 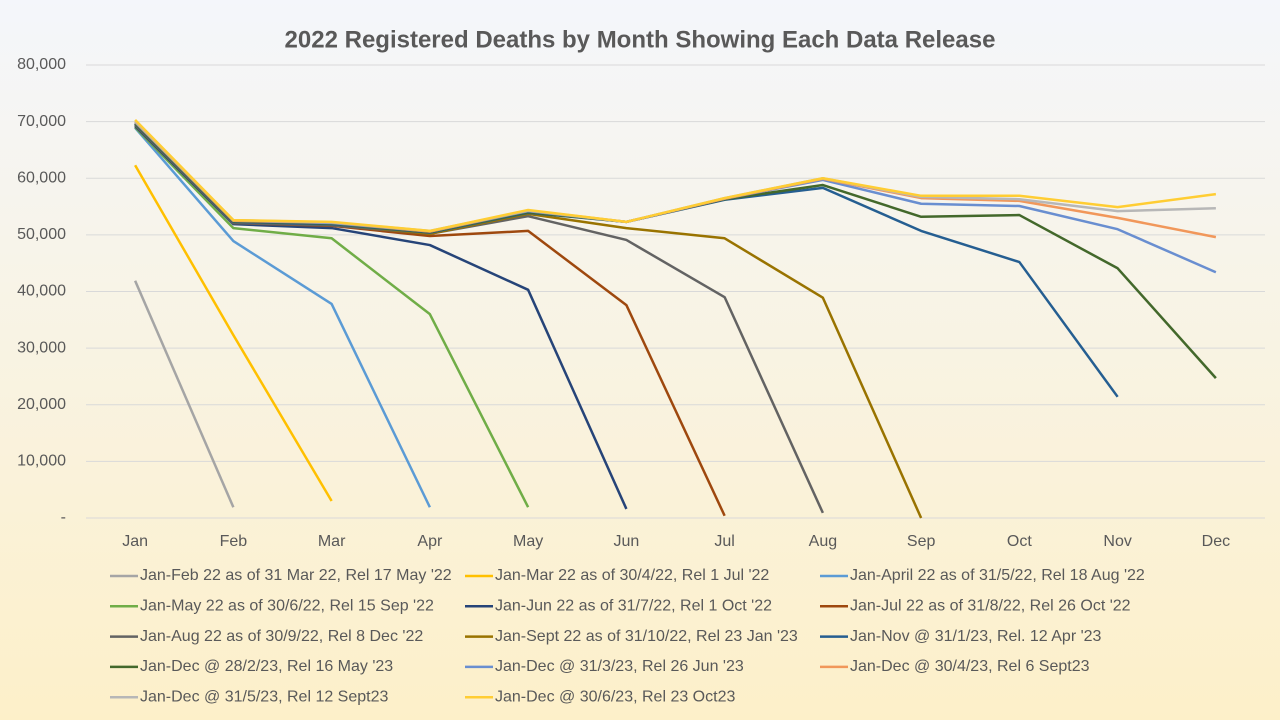 What do you see at coordinates (970, 666) in the screenshot?
I see `legend-label: Jan-Dec @ 30/4/23, Rel 6 Sept23` at bounding box center [970, 666].